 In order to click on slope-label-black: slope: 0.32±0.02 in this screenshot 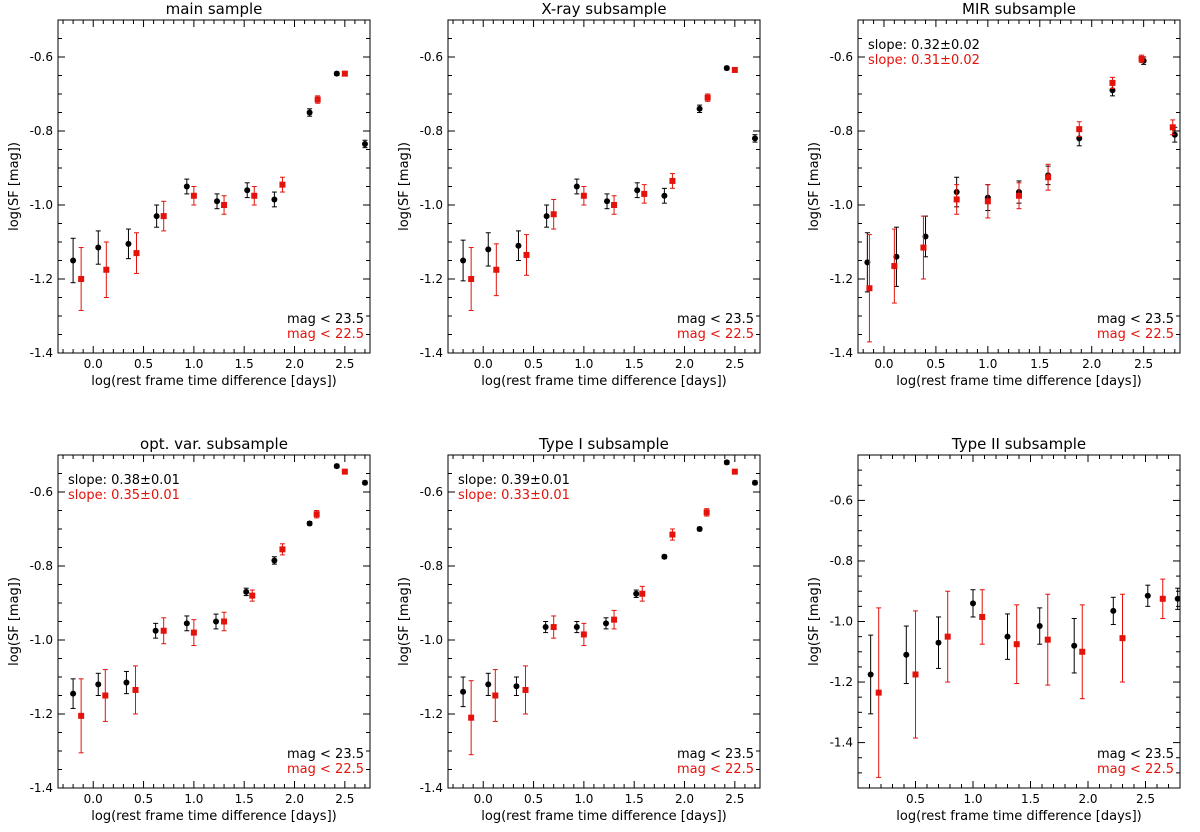, I will do `click(924, 45)`.